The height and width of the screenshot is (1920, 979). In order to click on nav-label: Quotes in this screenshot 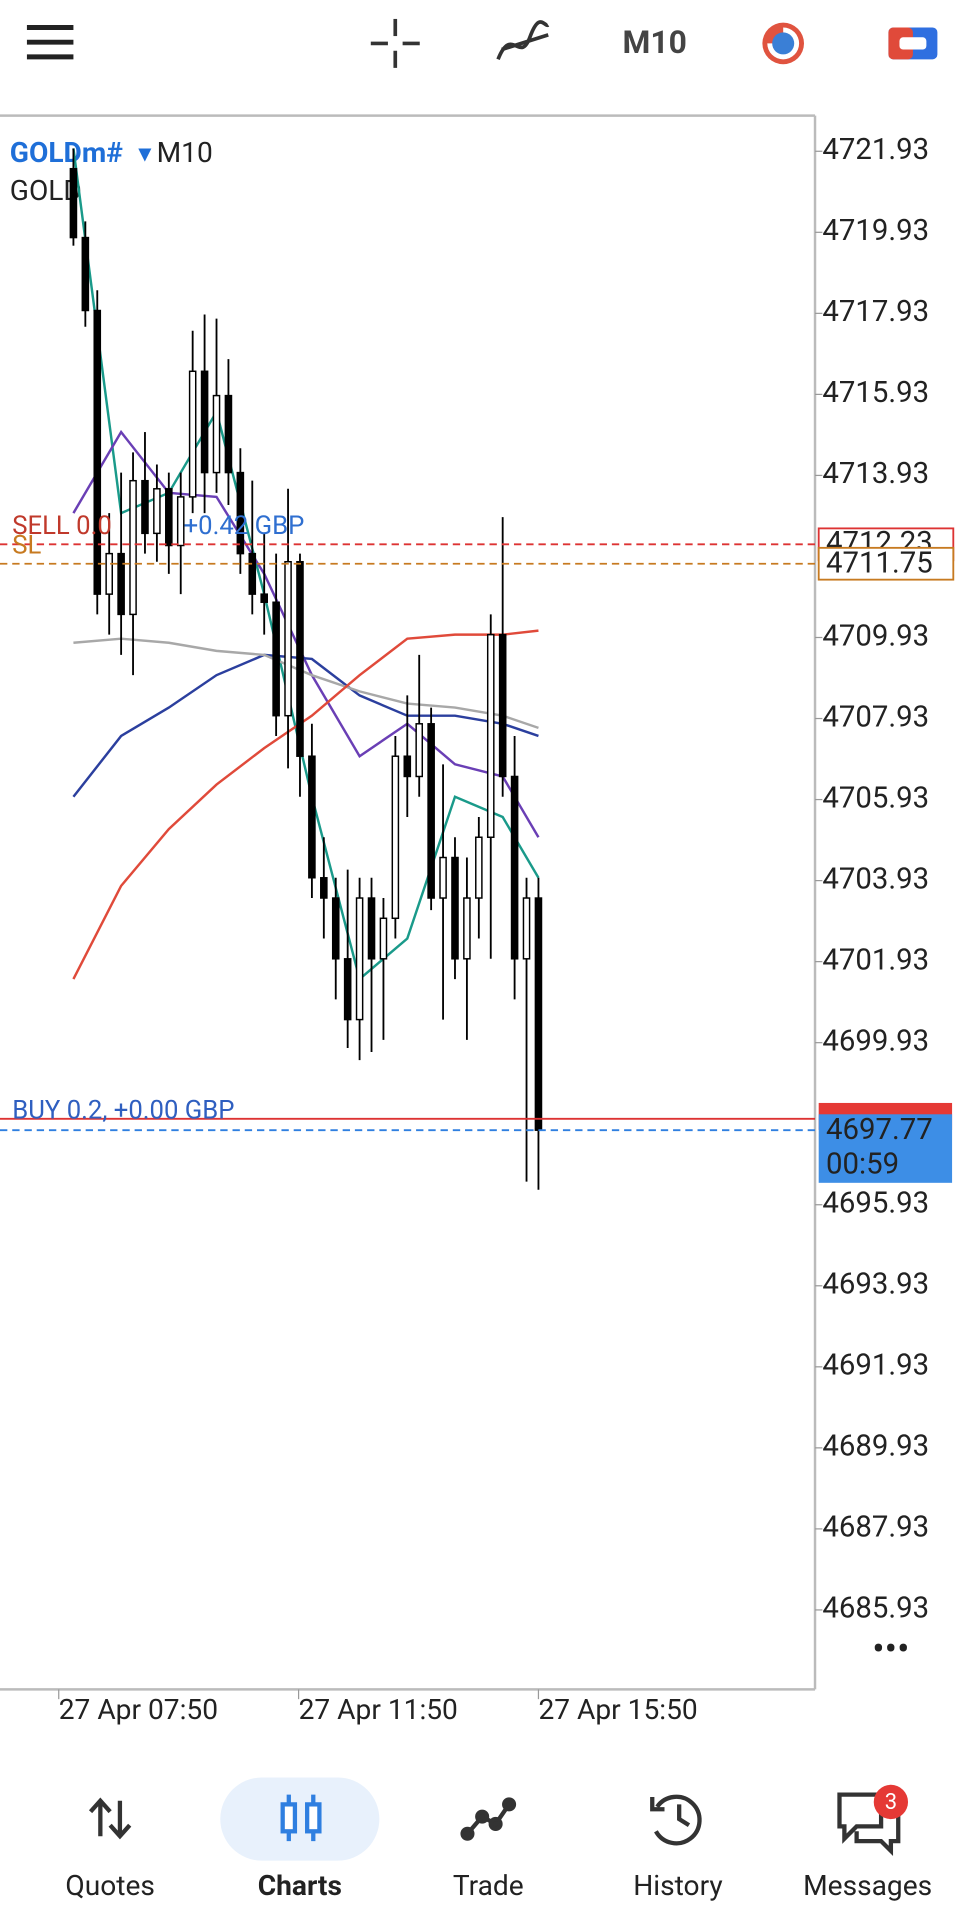, I will do `click(110, 1885)`.